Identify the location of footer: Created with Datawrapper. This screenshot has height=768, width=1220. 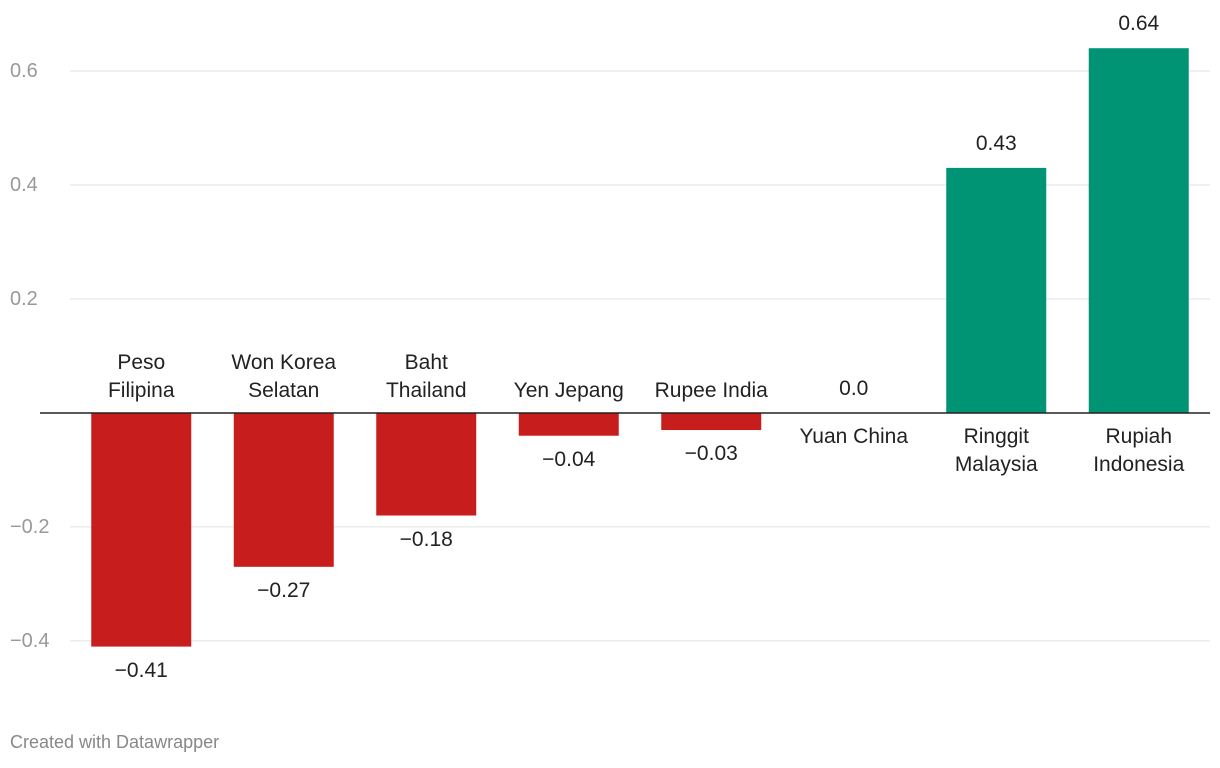
(115, 742).